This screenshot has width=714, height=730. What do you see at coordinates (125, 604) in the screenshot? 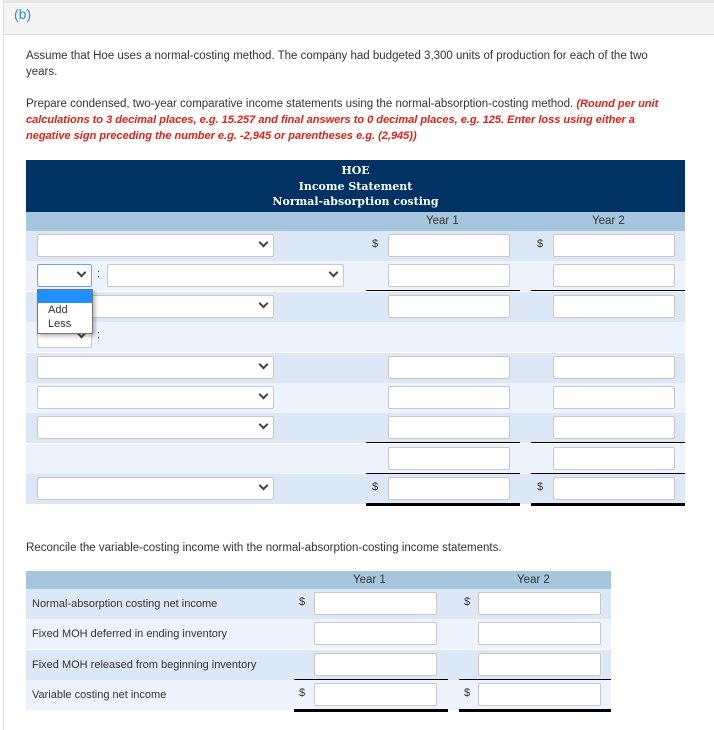
I see `reconcile-row-label: Normal-absorption costing net income` at bounding box center [125, 604].